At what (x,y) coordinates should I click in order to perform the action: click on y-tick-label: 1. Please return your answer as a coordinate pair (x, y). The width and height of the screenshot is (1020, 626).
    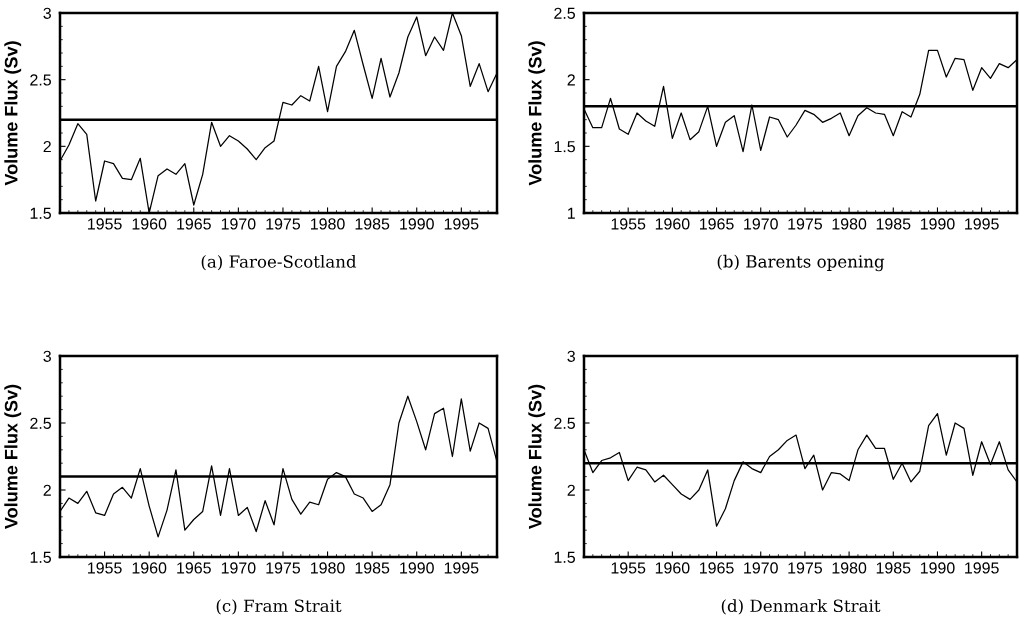
    Looking at the image, I should click on (571, 213).